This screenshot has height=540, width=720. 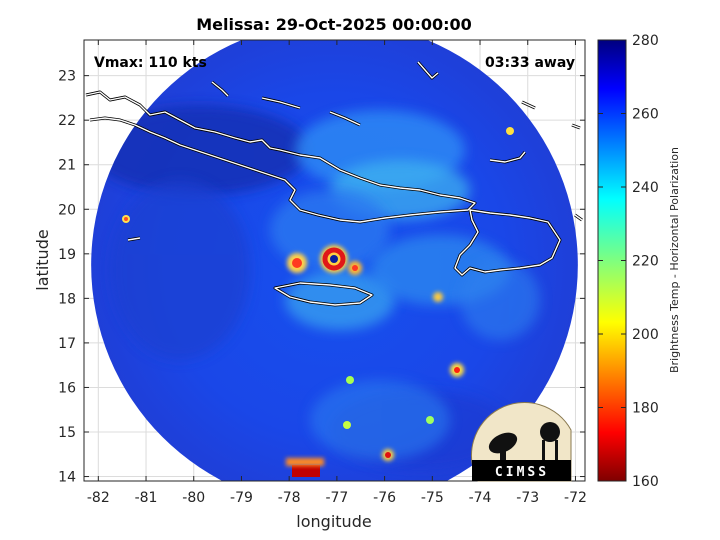 I want to click on colorbar-tick-label: 180, so click(x=645, y=409).